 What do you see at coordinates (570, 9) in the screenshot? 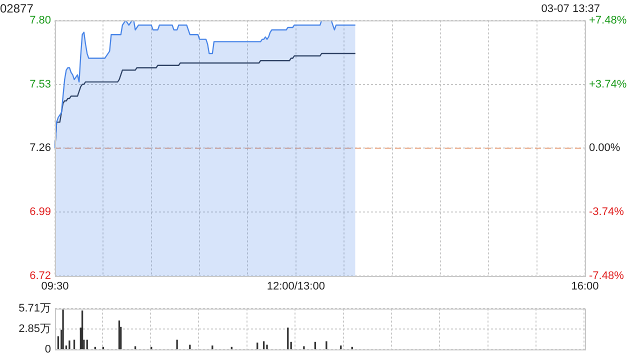
I see `text: 03-07 13:37` at bounding box center [570, 9].